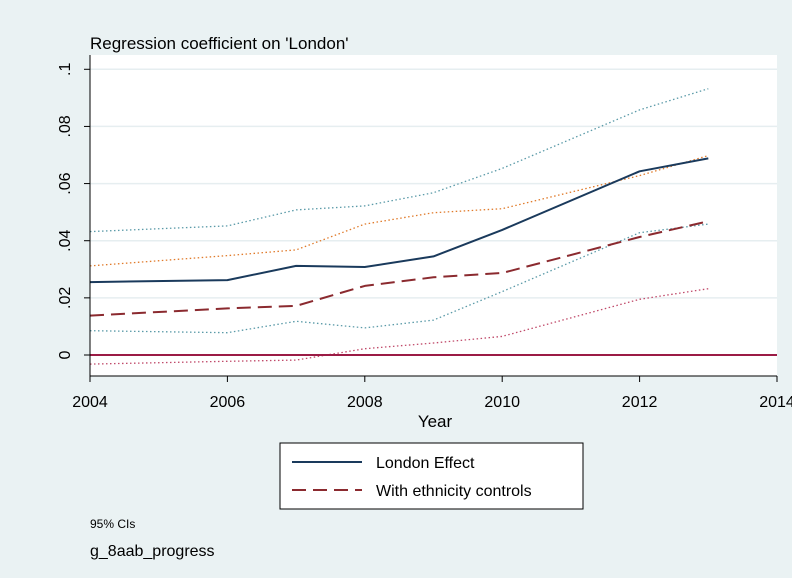  I want to click on y-tick-label: .02, so click(65, 298).